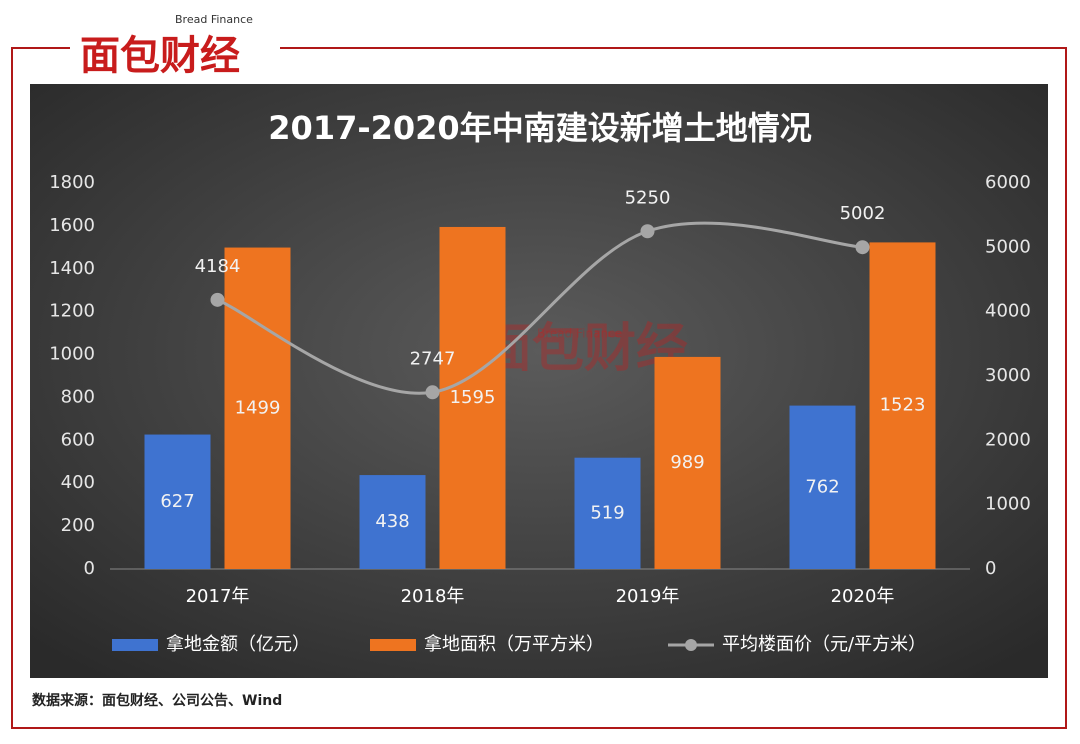  What do you see at coordinates (433, 596) in the screenshot?
I see `x-tick-label: 2018年` at bounding box center [433, 596].